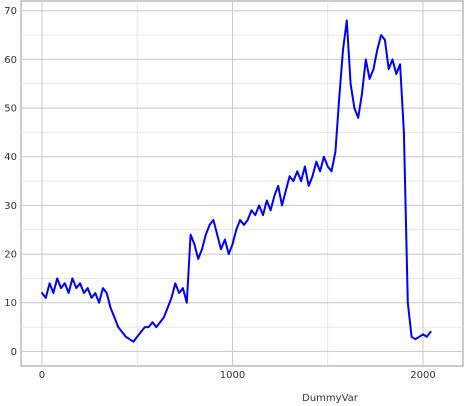 This screenshot has height=406, width=464. I want to click on x-tick-label: 2000, so click(422, 375).